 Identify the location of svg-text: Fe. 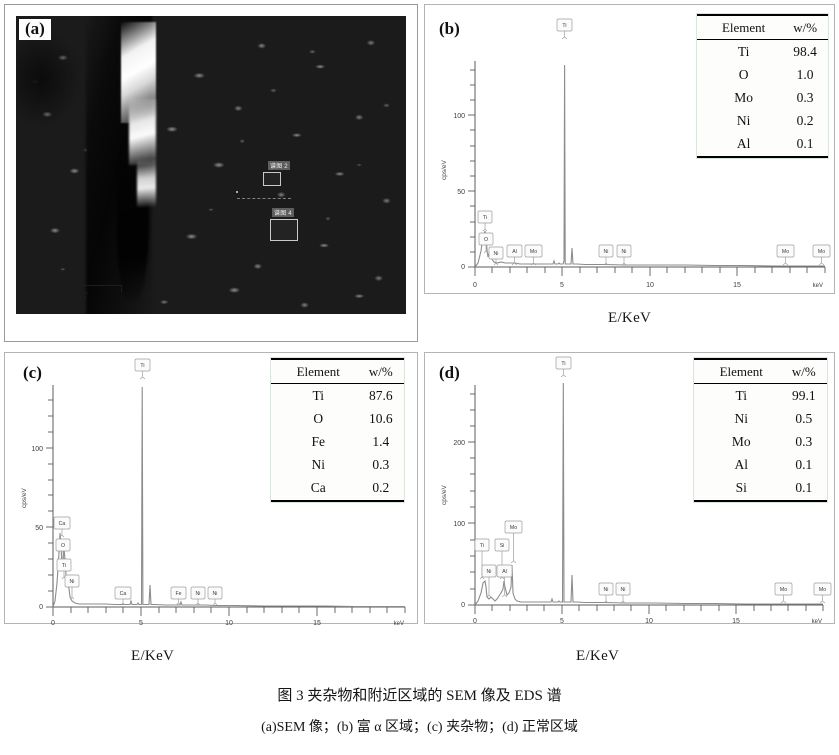
(178, 594).